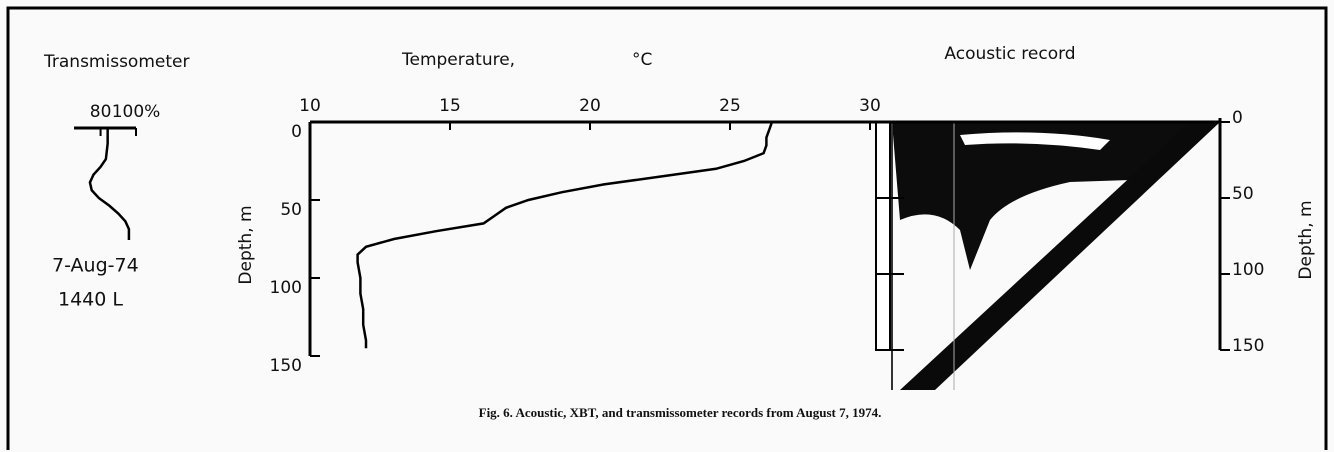  I want to click on x-tick-label: 10, so click(310, 106).